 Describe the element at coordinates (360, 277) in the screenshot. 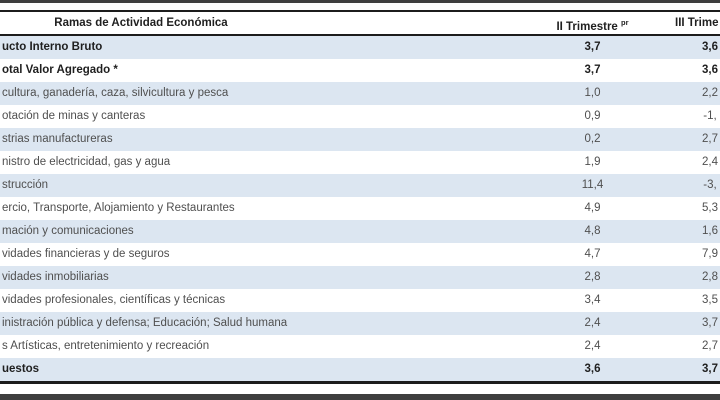

I see `table-row: vidades inmobiliarias 2,8 2,8` at that location.